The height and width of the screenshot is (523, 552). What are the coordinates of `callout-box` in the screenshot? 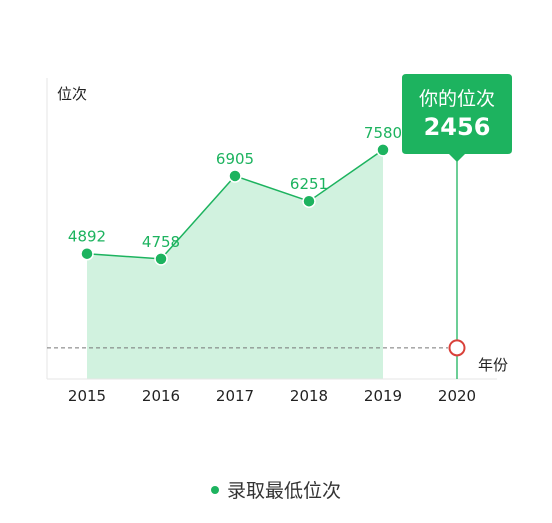 It's located at (457, 118).